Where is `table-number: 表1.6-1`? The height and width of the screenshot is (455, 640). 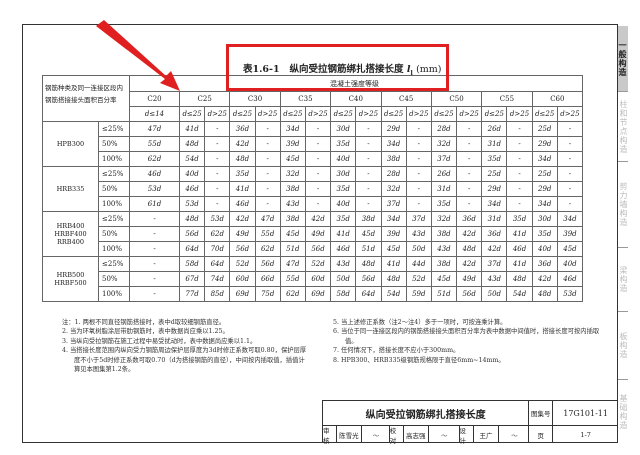
table-number: 表1.6-1 is located at coordinates (261, 69).